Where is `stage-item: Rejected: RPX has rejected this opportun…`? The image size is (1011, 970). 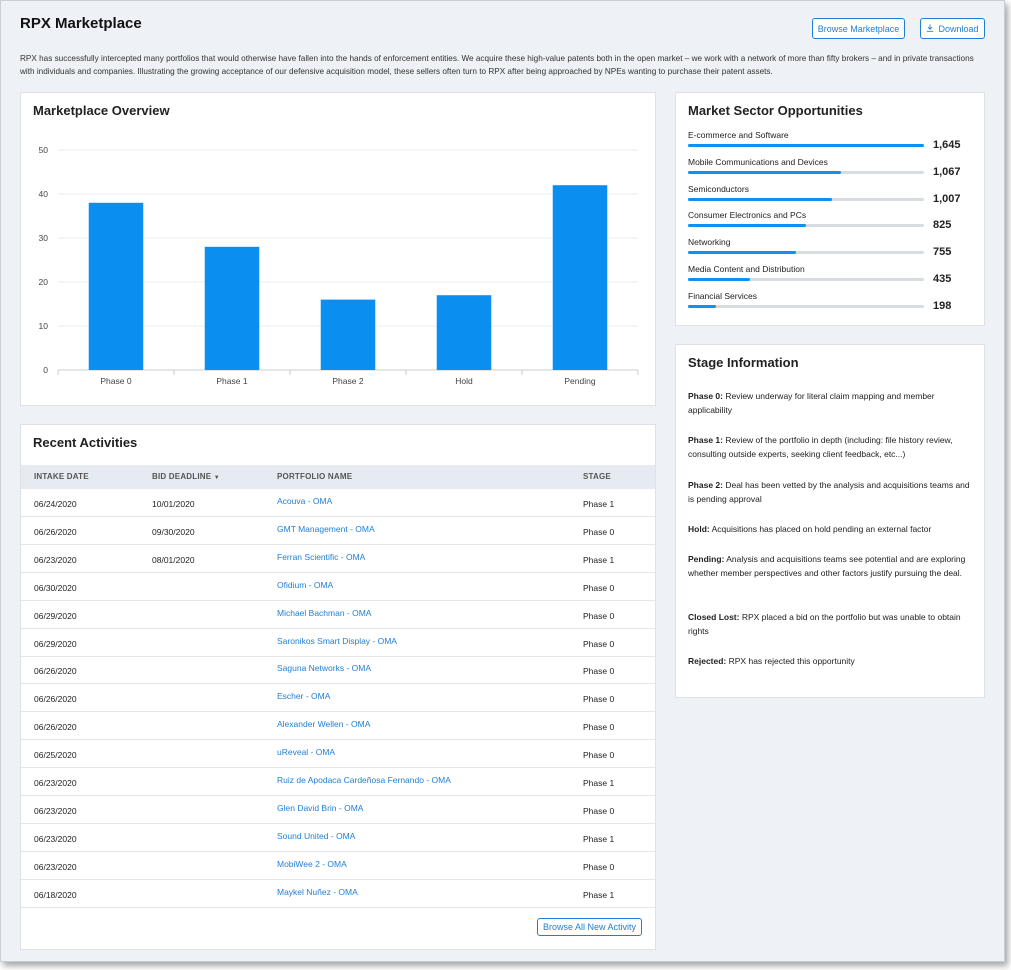
stage-item: Rejected: RPX has rejected this opportun… is located at coordinates (830, 661).